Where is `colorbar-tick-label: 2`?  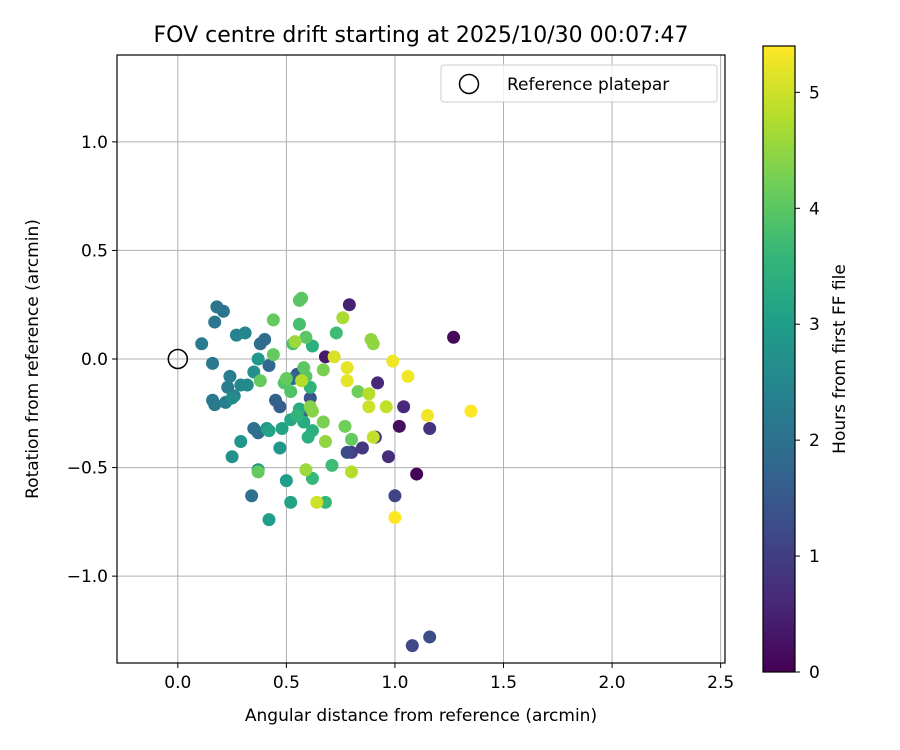
colorbar-tick-label: 2 is located at coordinates (814, 441).